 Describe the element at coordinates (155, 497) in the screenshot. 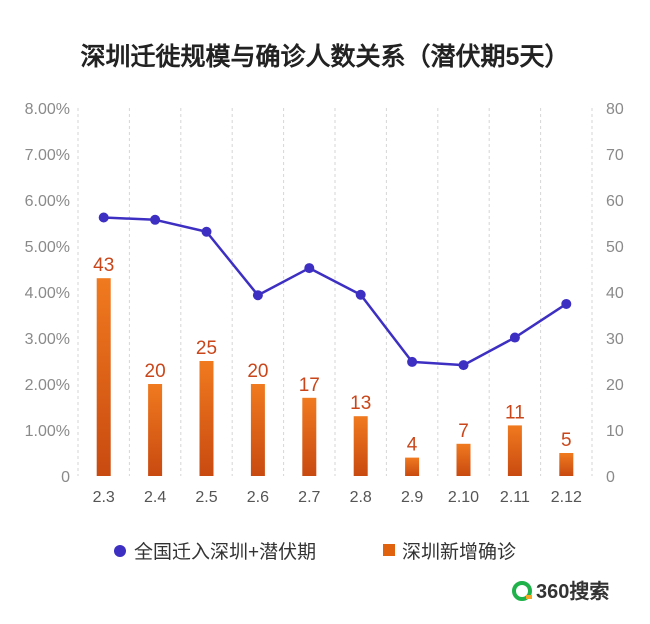

I see `x-tick-label: 2.4` at that location.